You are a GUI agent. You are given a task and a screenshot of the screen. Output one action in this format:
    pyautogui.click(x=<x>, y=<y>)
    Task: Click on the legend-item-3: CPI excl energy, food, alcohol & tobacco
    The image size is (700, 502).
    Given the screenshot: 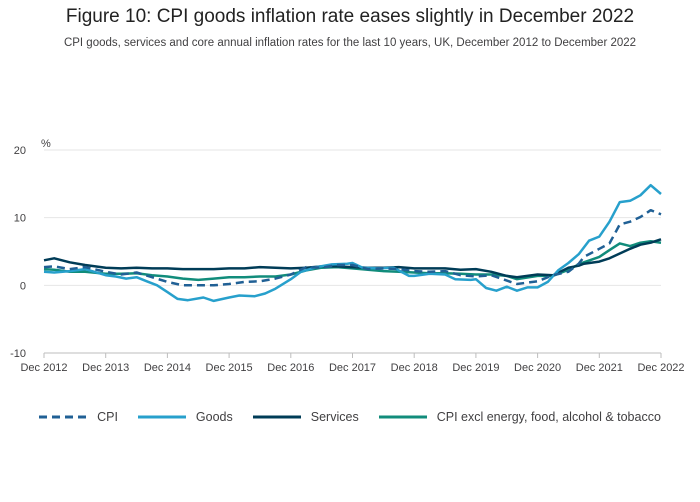 What is the action you would take?
    pyautogui.click(x=519, y=417)
    